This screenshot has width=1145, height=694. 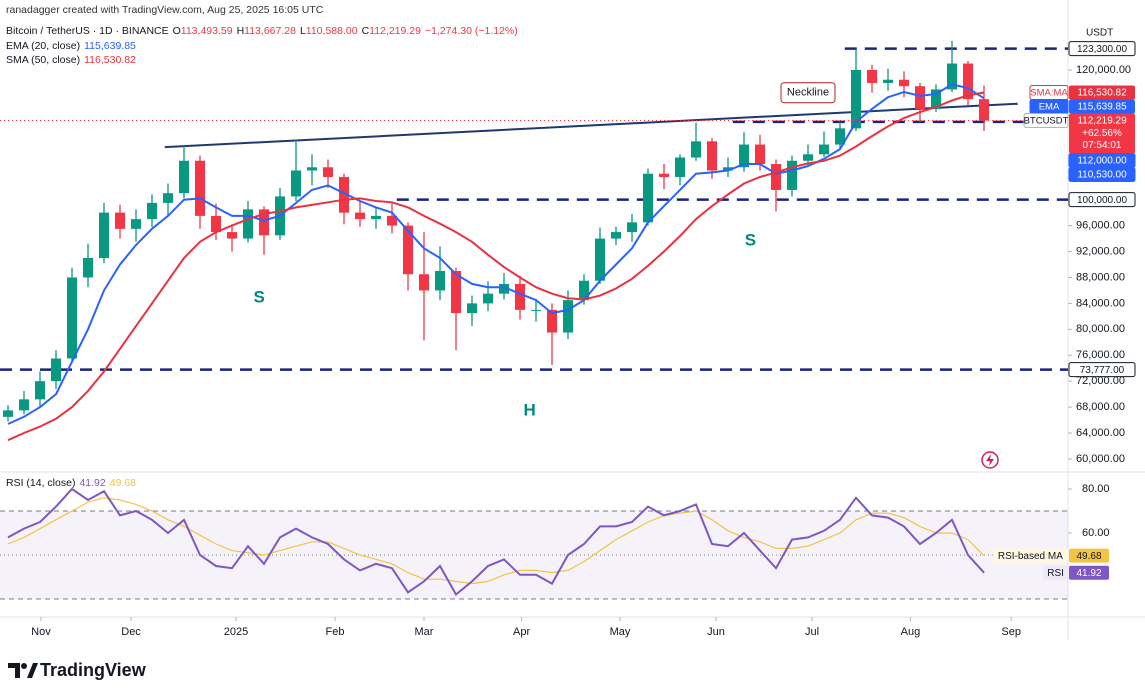 What do you see at coordinates (1049, 93) in the screenshot?
I see `series-tag-name: SMA:MA` at bounding box center [1049, 93].